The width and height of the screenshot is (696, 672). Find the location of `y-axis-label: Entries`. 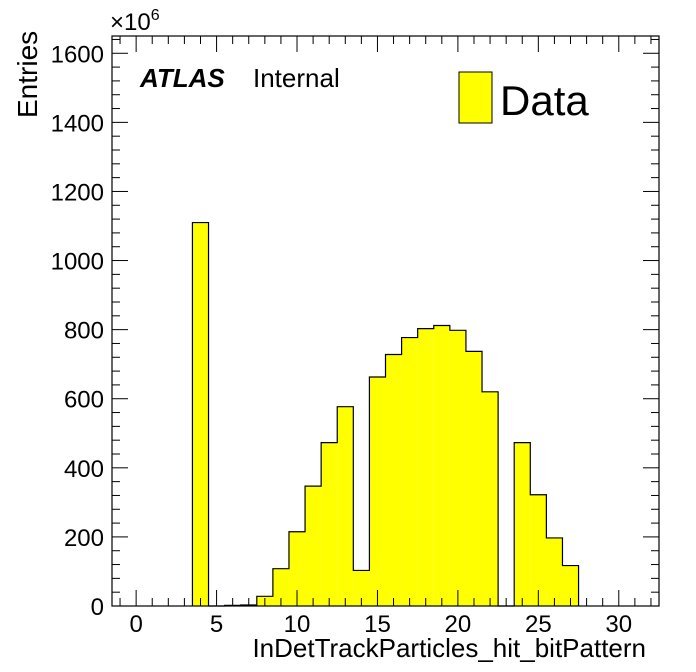

y-axis-label: Entries is located at coordinates (27, 74).